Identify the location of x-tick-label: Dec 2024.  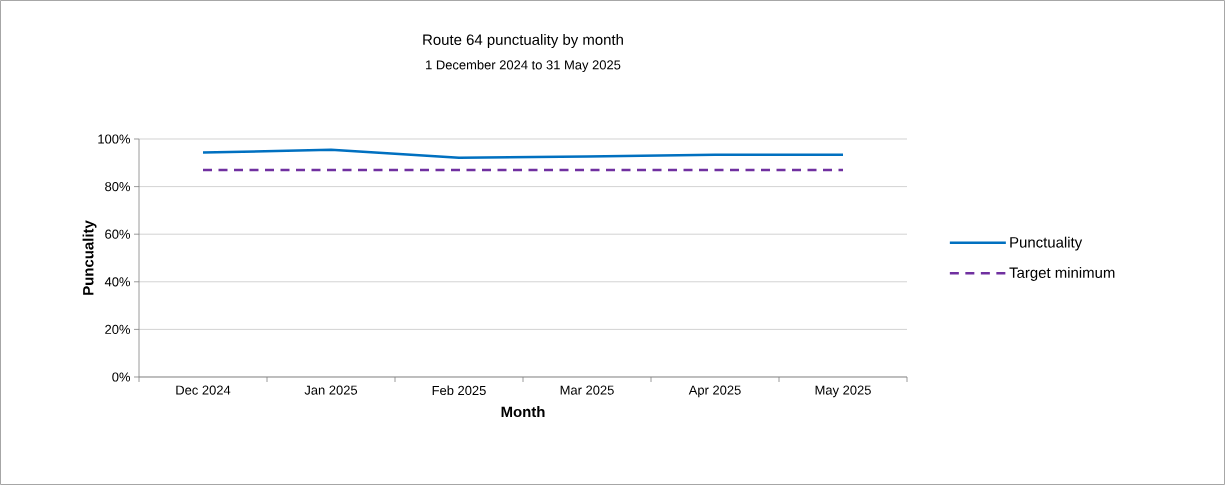
(203, 390).